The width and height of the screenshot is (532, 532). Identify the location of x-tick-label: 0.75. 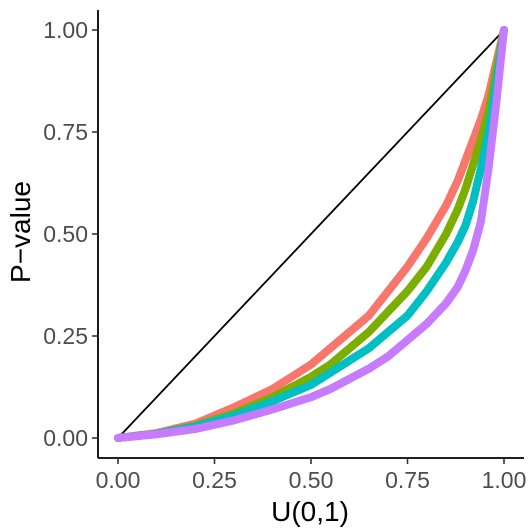
(407, 480).